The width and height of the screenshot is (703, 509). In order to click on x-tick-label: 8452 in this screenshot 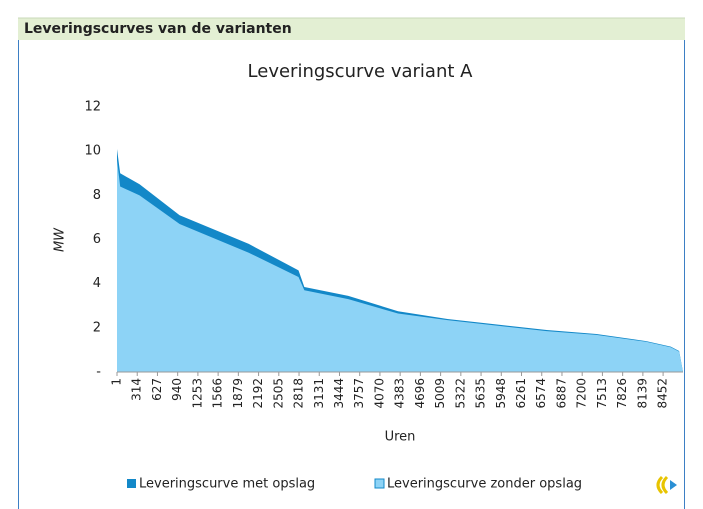, I will do `click(663, 393)`.